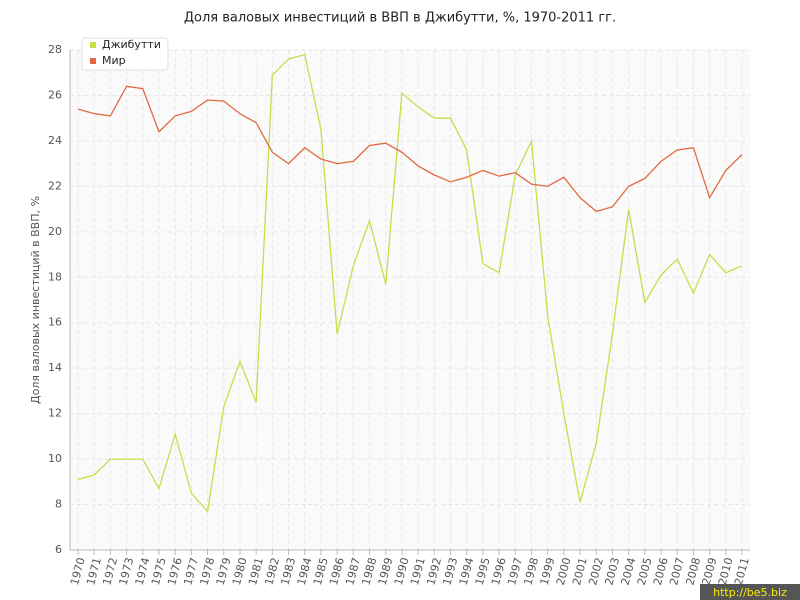  What do you see at coordinates (55, 94) in the screenshot?
I see `y-tick-label: 26` at bounding box center [55, 94].